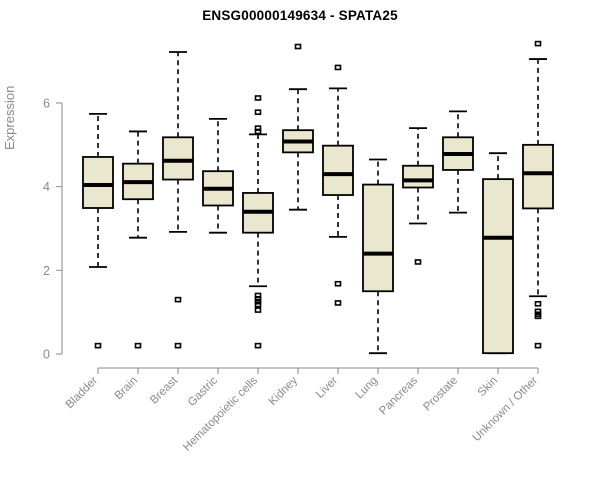  What do you see at coordinates (46, 355) in the screenshot?
I see `y-axis-tick-label: 0` at bounding box center [46, 355].